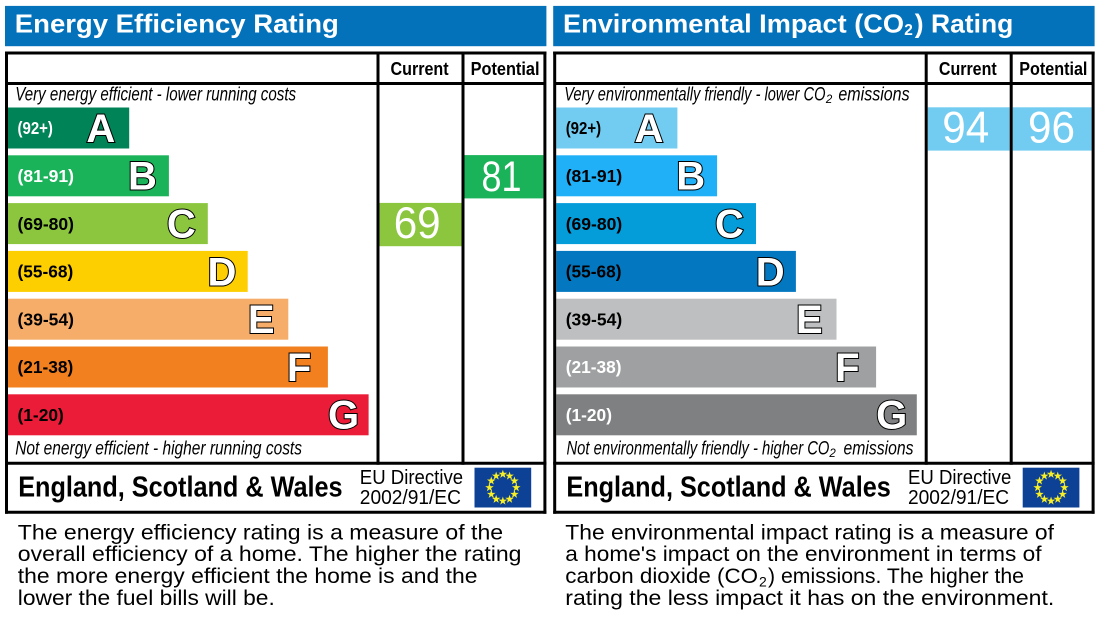 The height and width of the screenshot is (618, 1098). What do you see at coordinates (965, 127) in the screenshot?
I see `svg-text: 94` at bounding box center [965, 127].